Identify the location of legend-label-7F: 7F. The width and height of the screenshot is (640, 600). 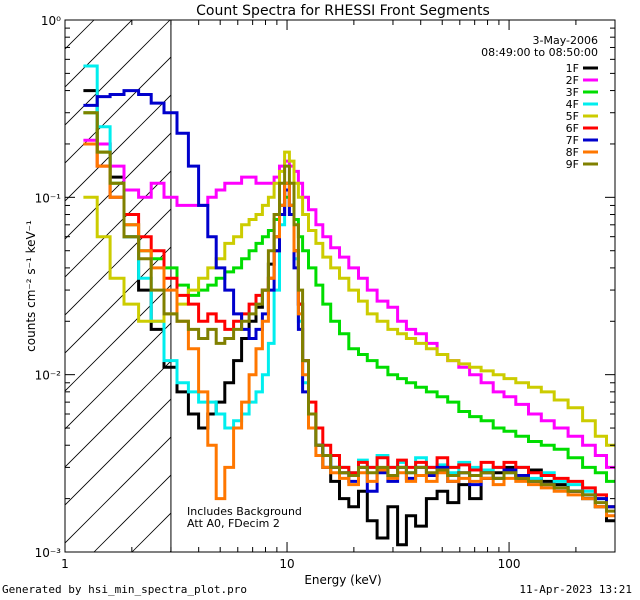
(572, 140).